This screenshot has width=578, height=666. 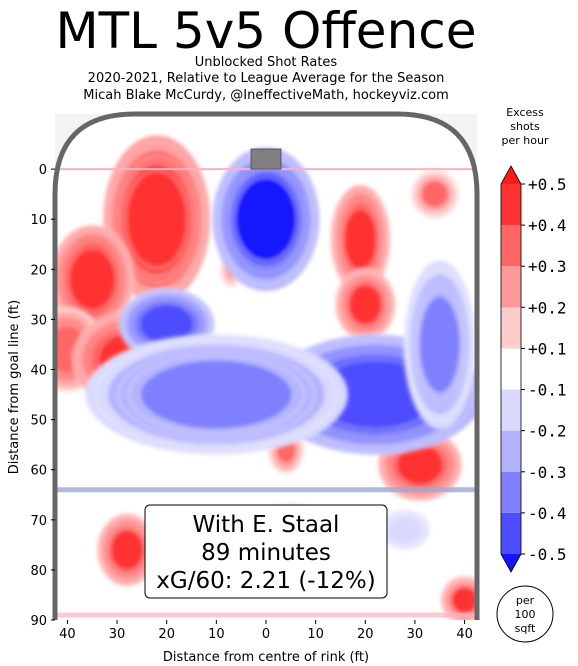 I want to click on info-box-minutes: 89 minutes, so click(x=266, y=553).